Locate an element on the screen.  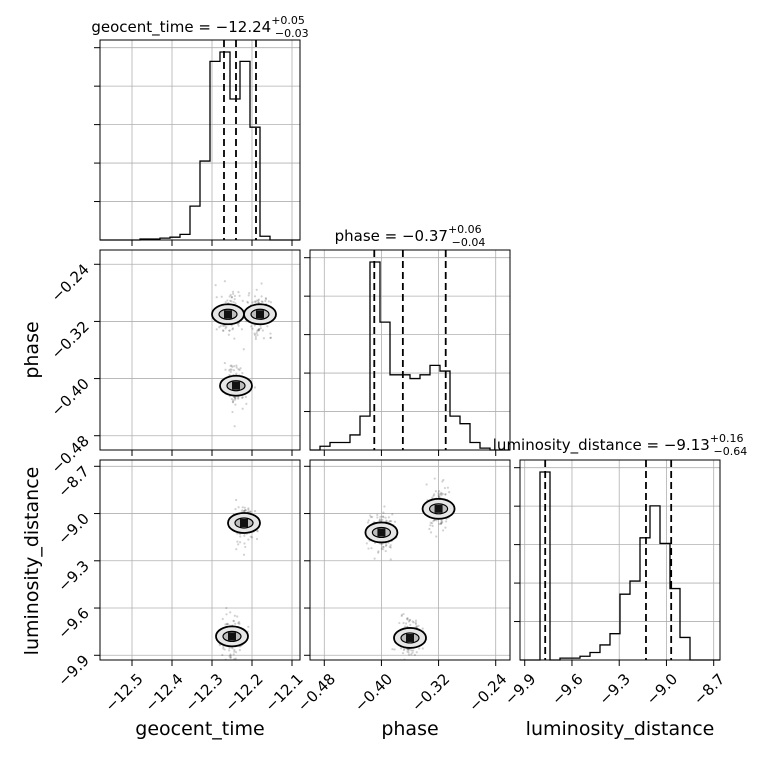
histogram-geocent_time is located at coordinates (200, 146).